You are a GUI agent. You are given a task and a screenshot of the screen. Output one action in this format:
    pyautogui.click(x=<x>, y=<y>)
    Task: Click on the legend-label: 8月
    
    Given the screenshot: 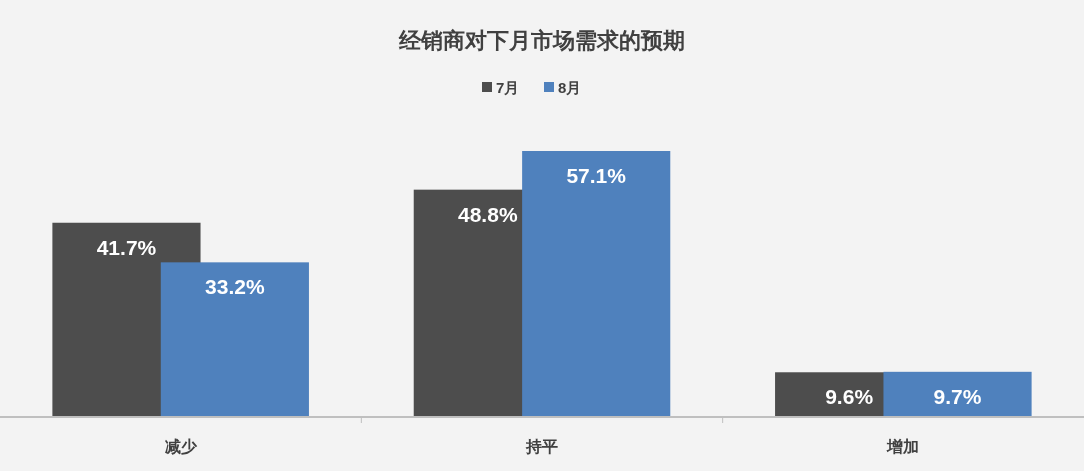 What is the action you would take?
    pyautogui.click(x=570, y=87)
    